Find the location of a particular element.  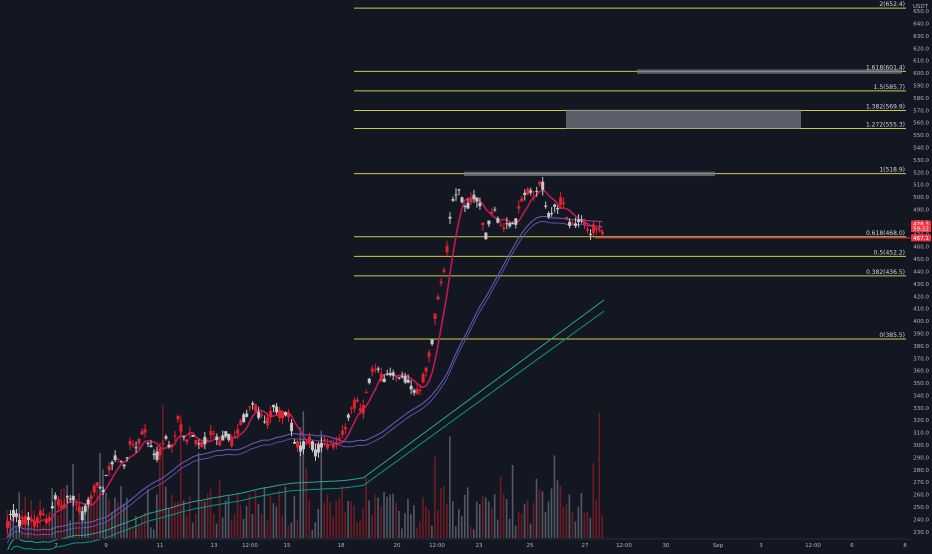

price-tick-label-10: 330.0 is located at coordinates (921, 409).